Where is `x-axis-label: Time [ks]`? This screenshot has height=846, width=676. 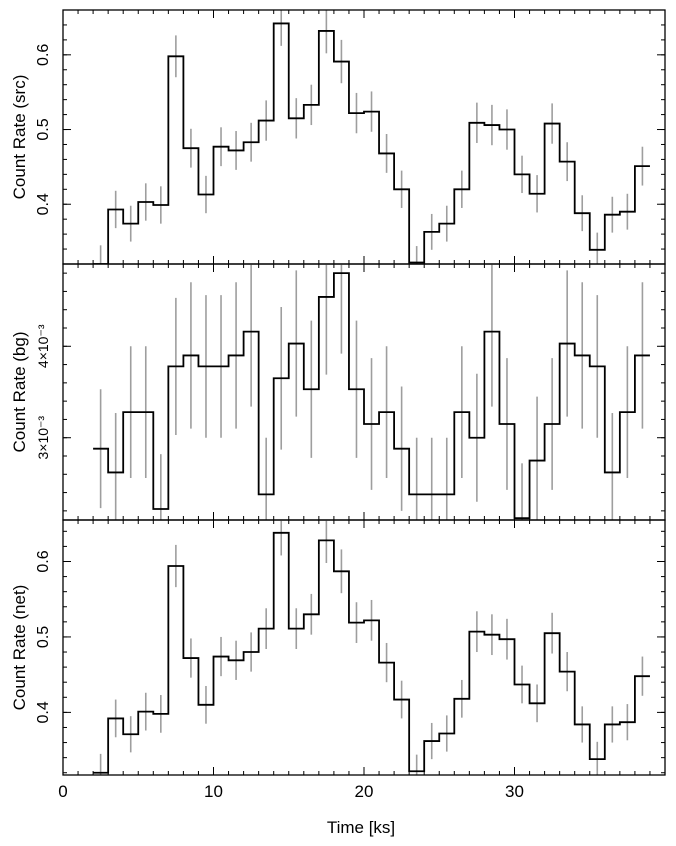
x-axis-label: Time [ks] is located at coordinates (361, 827).